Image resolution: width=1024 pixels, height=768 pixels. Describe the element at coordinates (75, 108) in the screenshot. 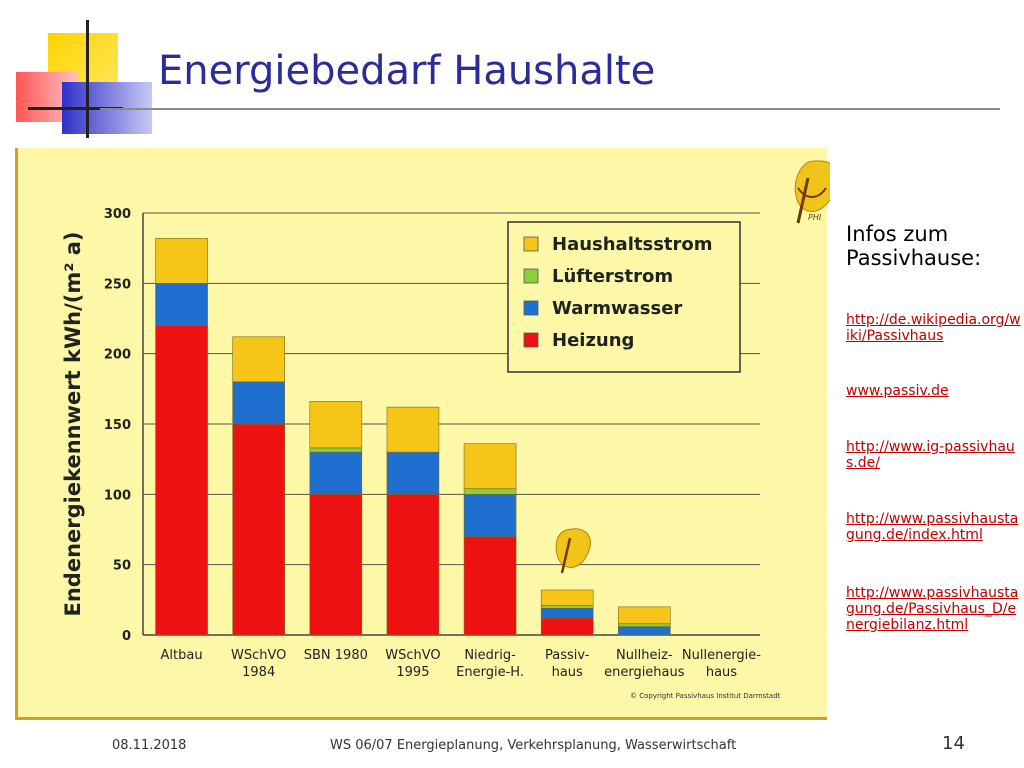

I see `horizontal-line` at that location.